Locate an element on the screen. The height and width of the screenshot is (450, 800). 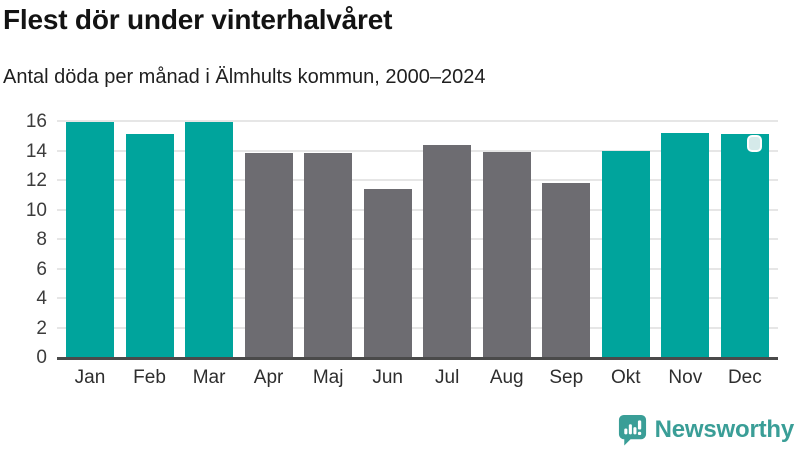
y-tick-label-0: 0 is located at coordinates (41, 357).